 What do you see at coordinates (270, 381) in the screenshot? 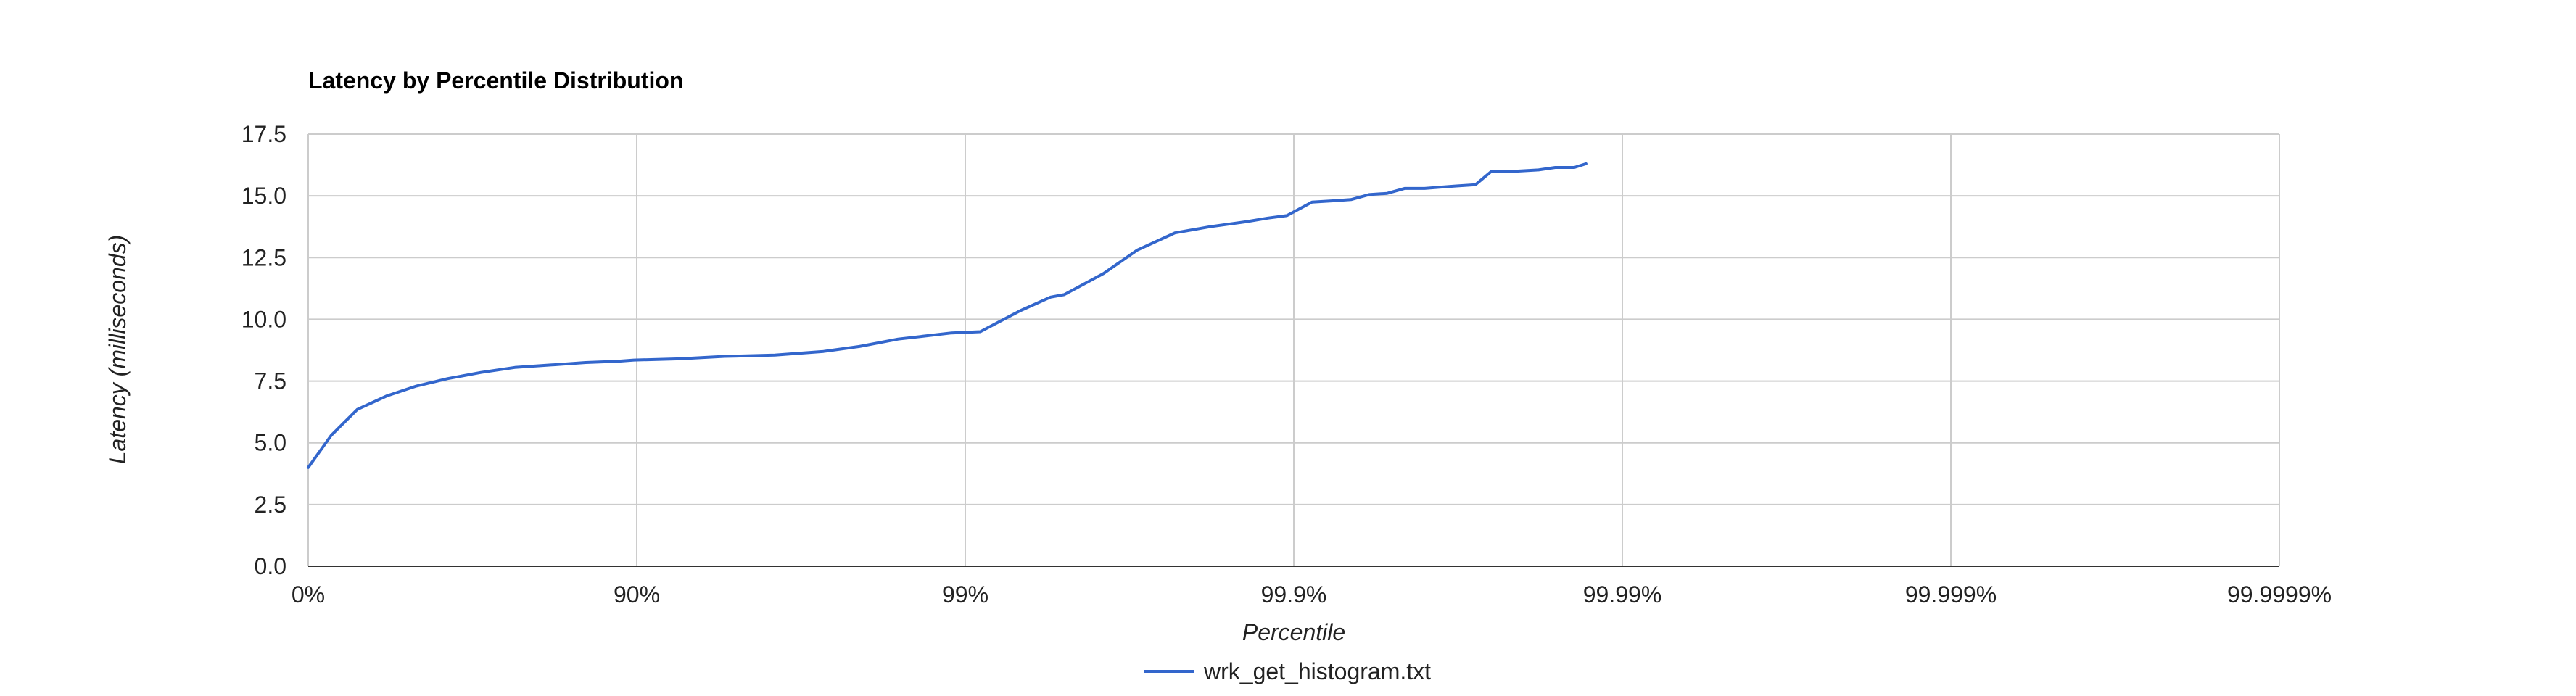
I see `y-tick-label: 7.5` at bounding box center [270, 381].